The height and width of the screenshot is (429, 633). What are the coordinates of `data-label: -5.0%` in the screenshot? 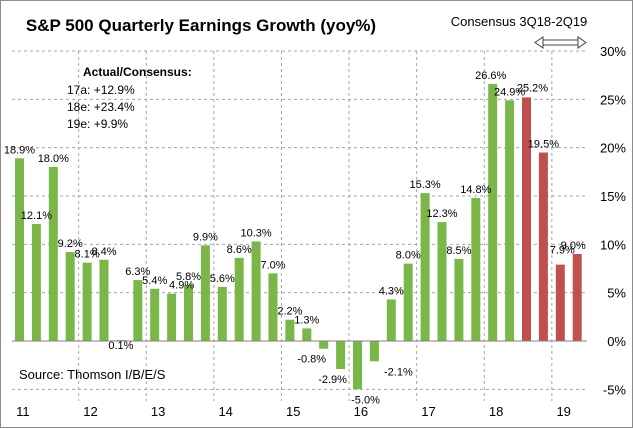 It's located at (365, 400).